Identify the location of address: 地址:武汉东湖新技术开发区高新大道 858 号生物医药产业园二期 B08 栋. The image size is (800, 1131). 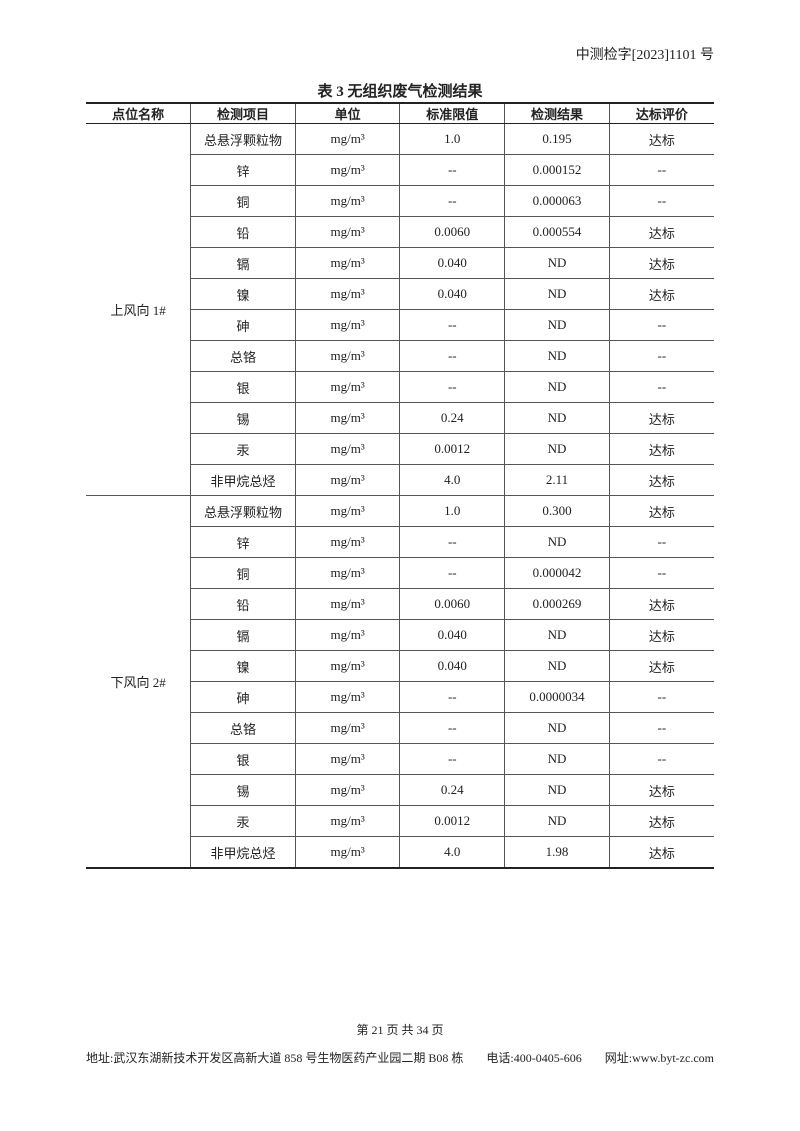
(275, 1058).